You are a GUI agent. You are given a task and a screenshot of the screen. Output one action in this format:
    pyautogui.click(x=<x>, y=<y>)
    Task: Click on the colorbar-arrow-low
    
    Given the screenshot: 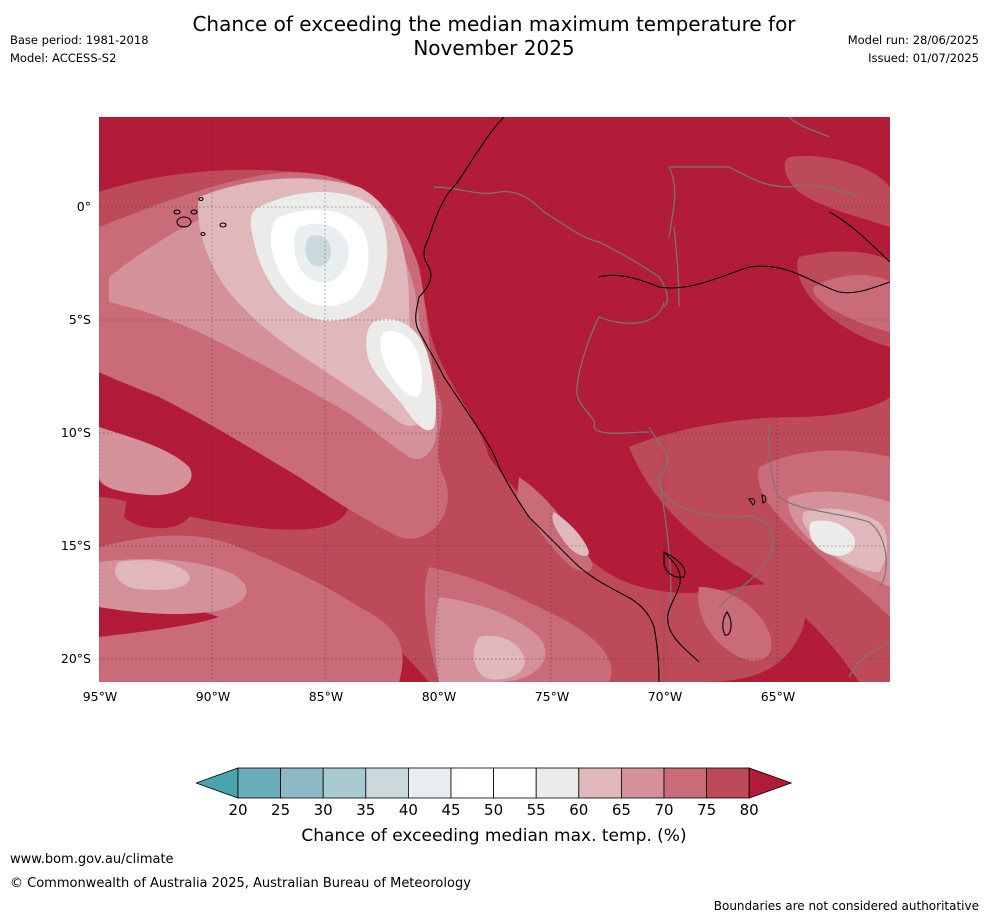 What is the action you would take?
    pyautogui.click(x=217, y=783)
    